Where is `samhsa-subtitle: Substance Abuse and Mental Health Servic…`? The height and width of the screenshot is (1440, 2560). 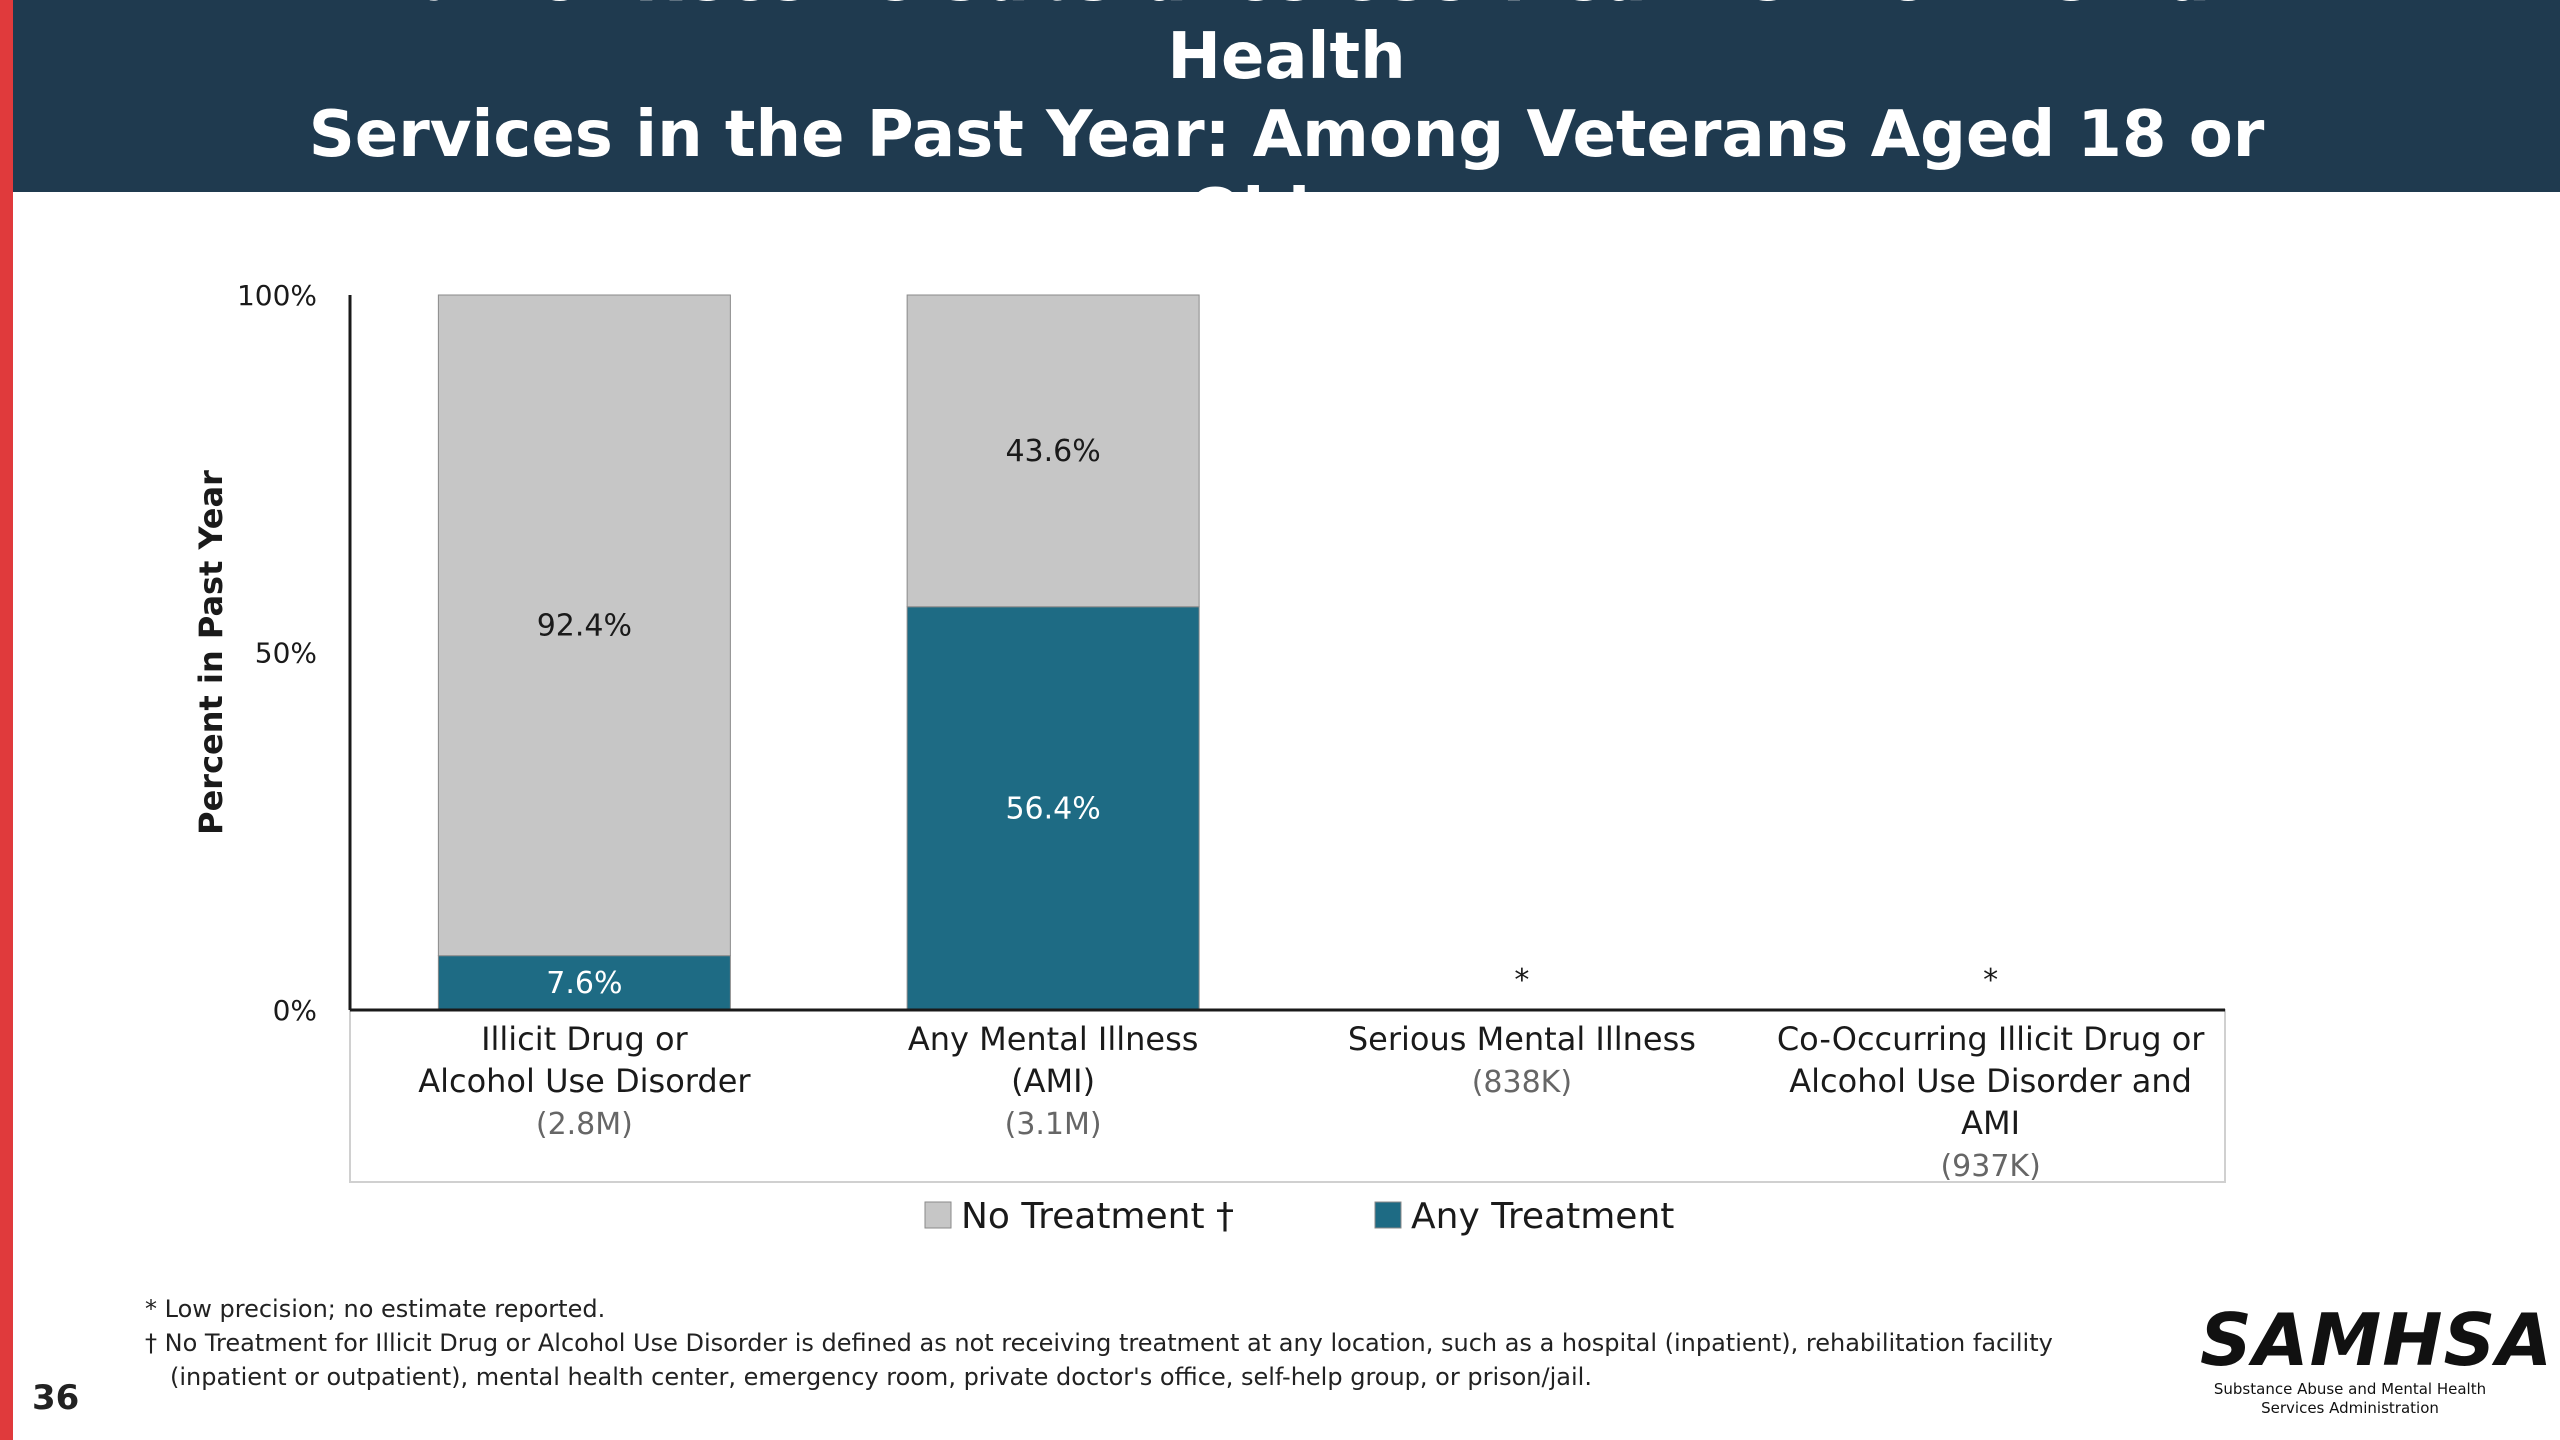
samhsa-subtitle: Substance Abuse and Mental Health Servic… is located at coordinates (2350, 1399).